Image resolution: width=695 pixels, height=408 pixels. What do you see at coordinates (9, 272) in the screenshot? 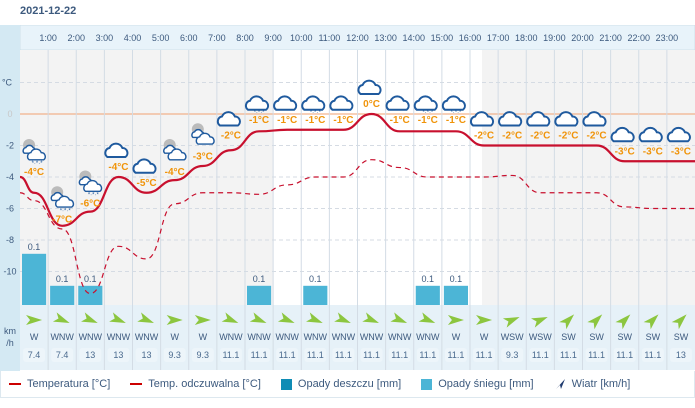
I see `y-tick-label: -10` at bounding box center [9, 272].